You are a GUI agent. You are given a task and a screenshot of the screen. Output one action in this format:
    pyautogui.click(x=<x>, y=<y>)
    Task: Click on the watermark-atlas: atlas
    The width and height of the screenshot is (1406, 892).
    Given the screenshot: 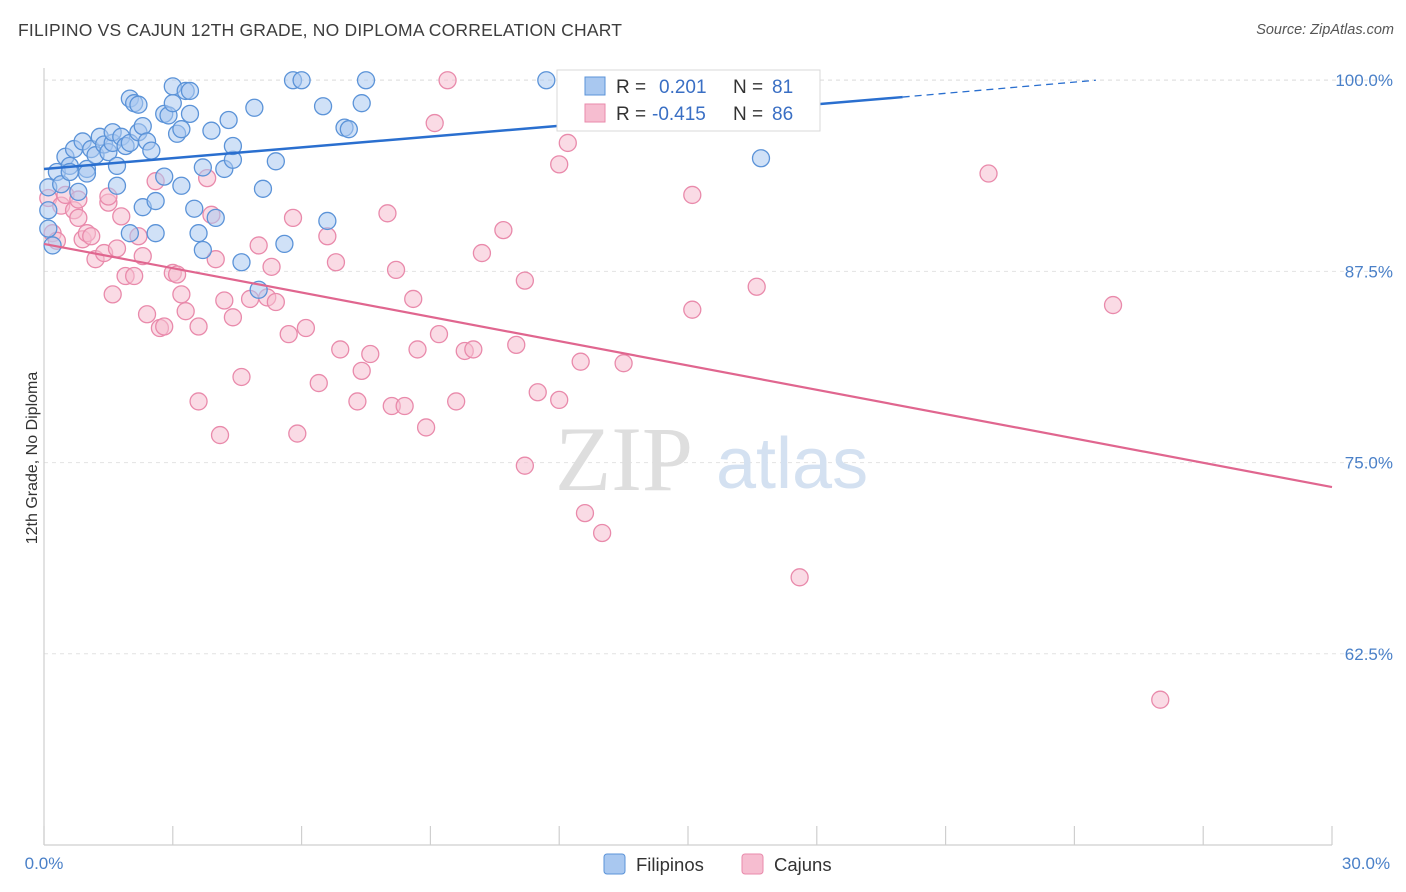 What is the action you would take?
    pyautogui.click(x=792, y=464)
    